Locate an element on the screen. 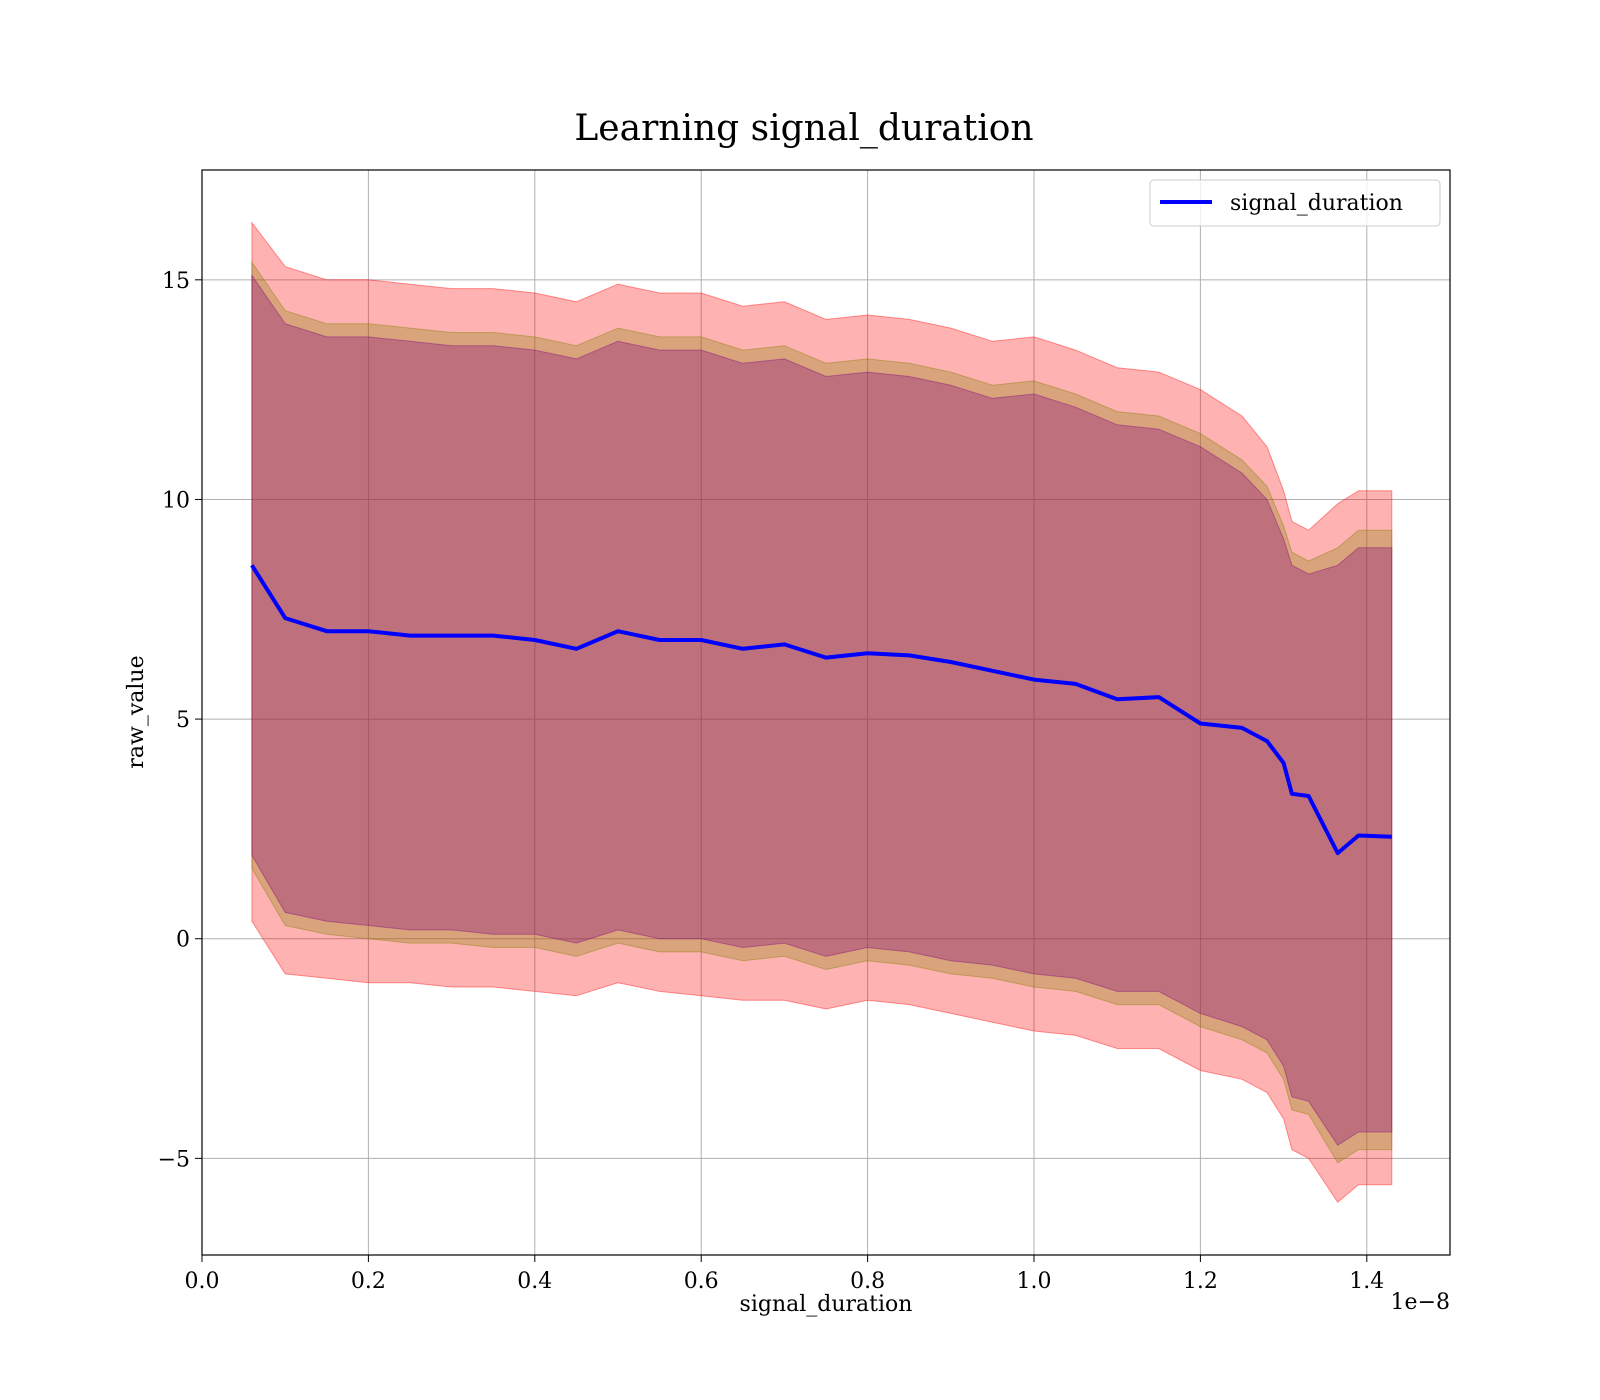 The width and height of the screenshot is (1600, 1400). series-lines is located at coordinates (821, 710).